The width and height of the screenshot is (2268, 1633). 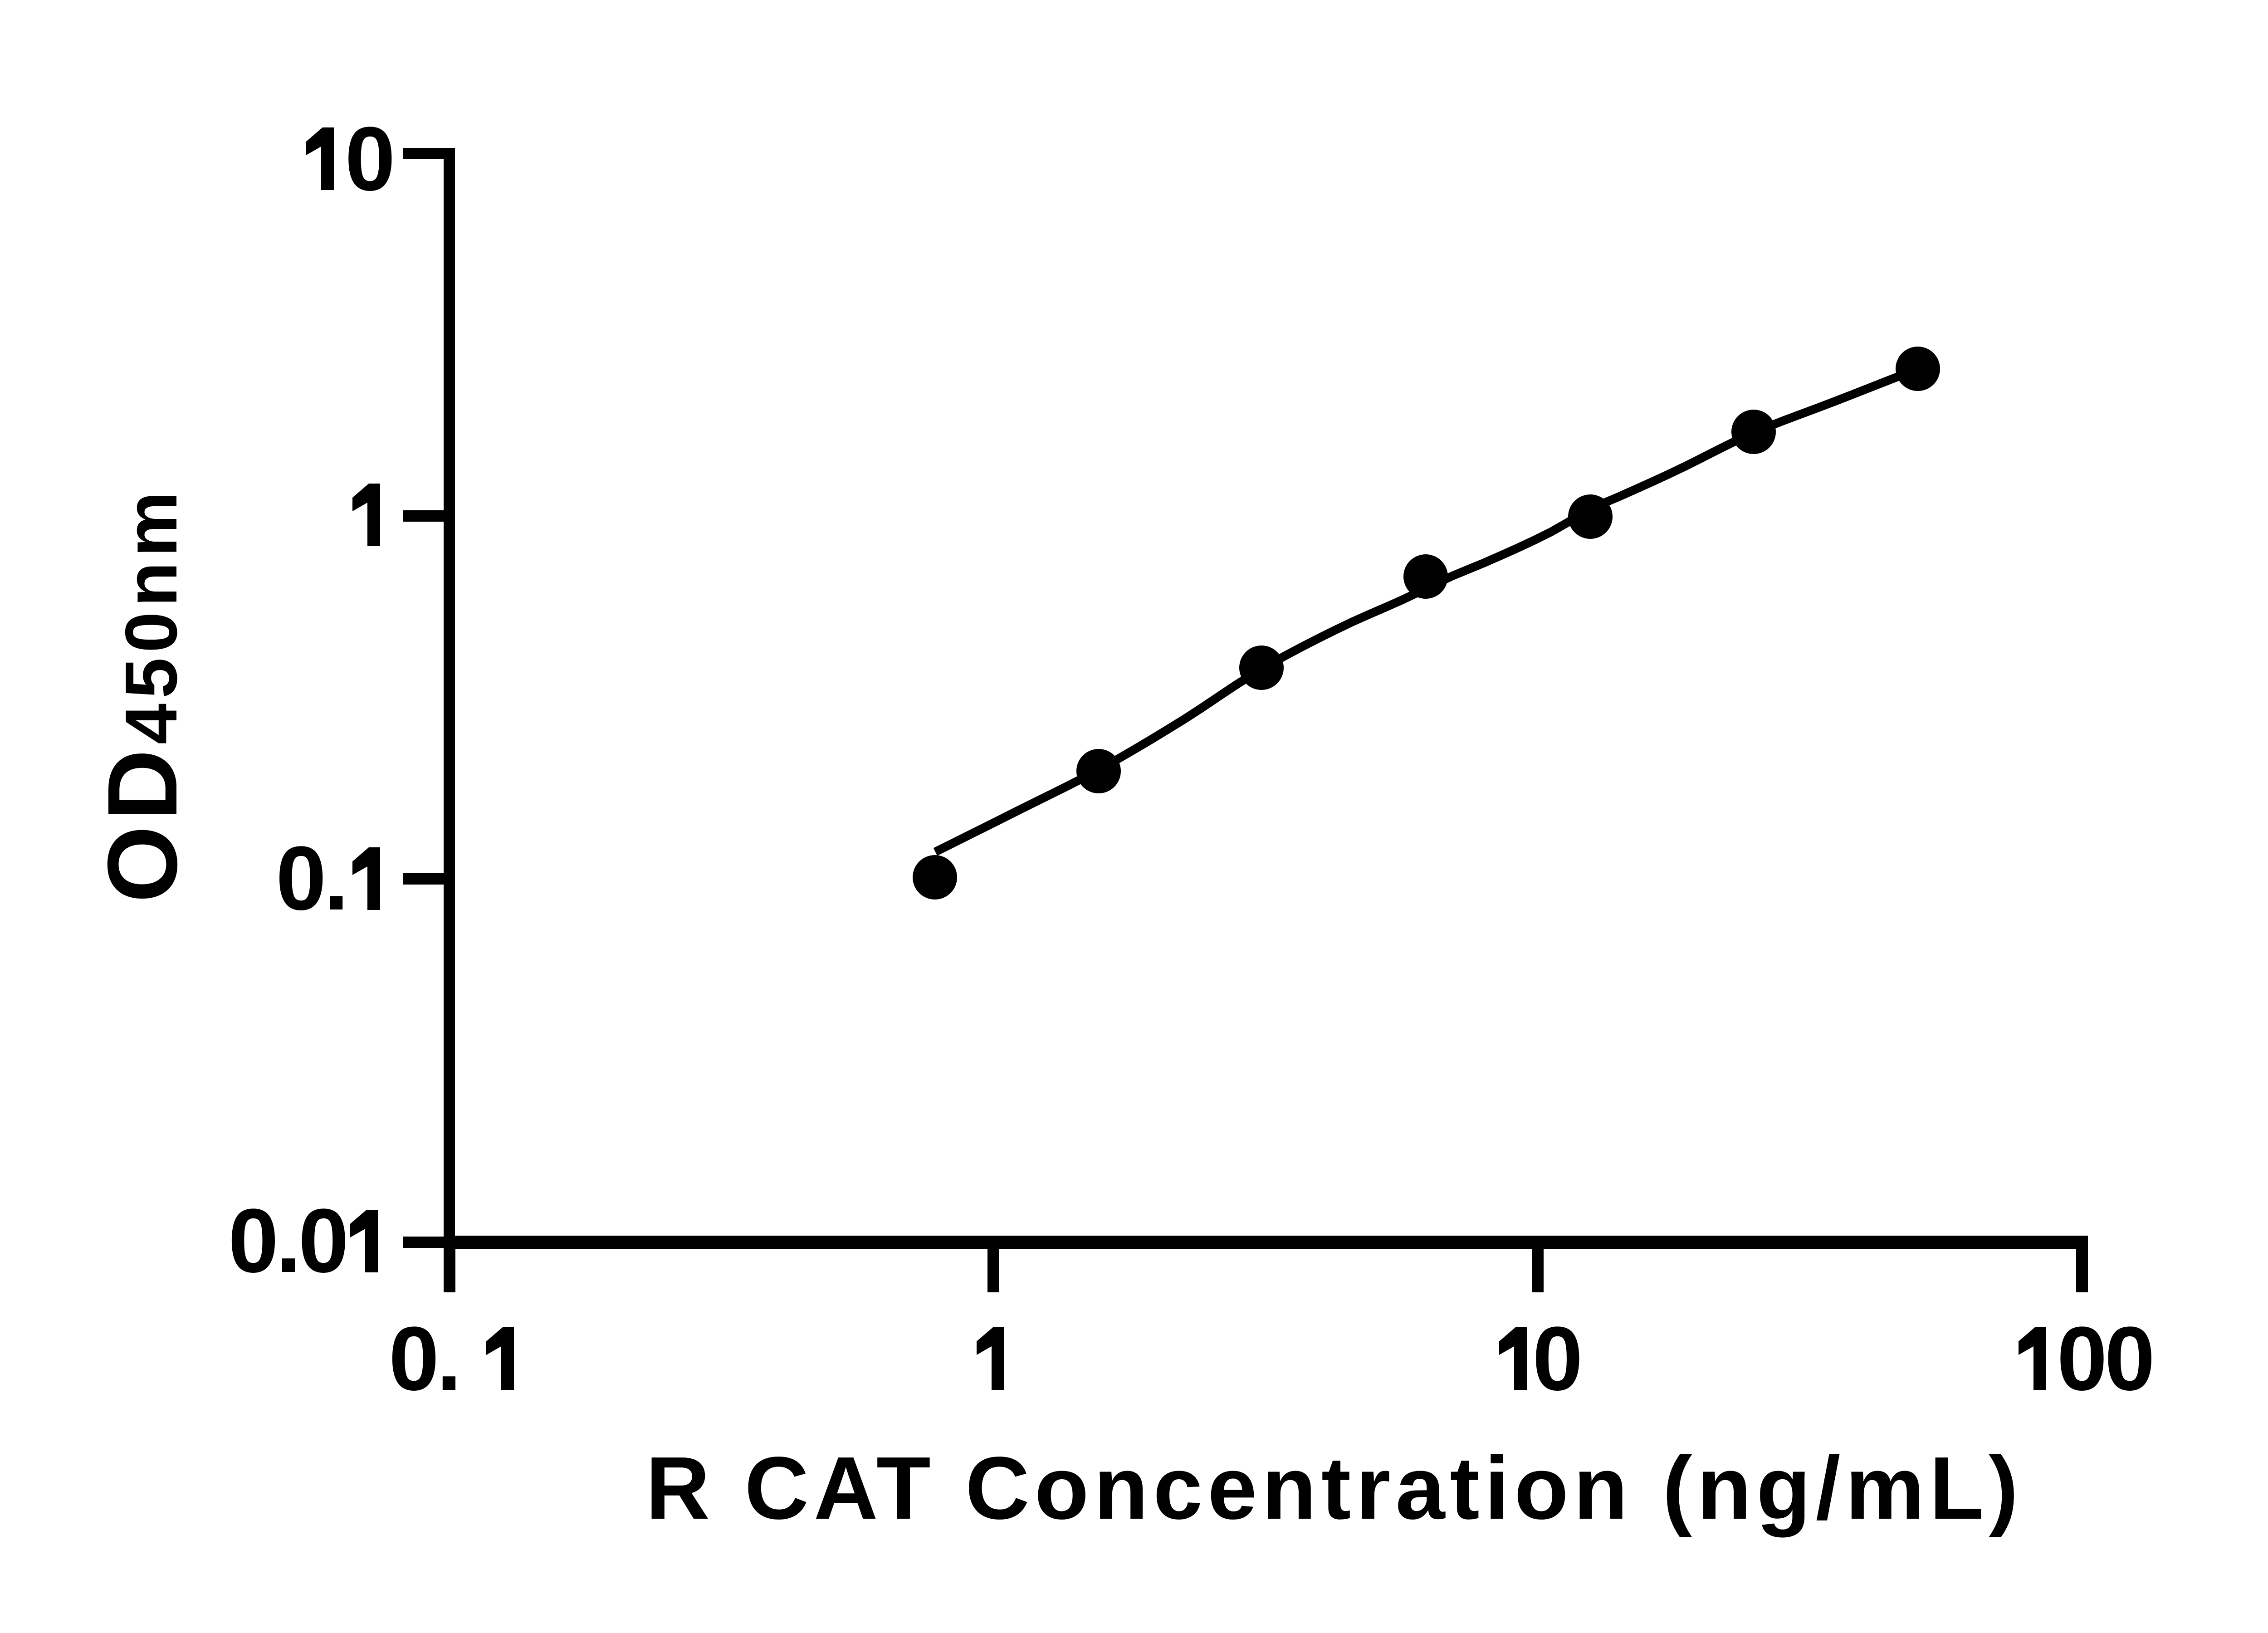 I want to click on svg-text: 00, so click(x=2104, y=1358).